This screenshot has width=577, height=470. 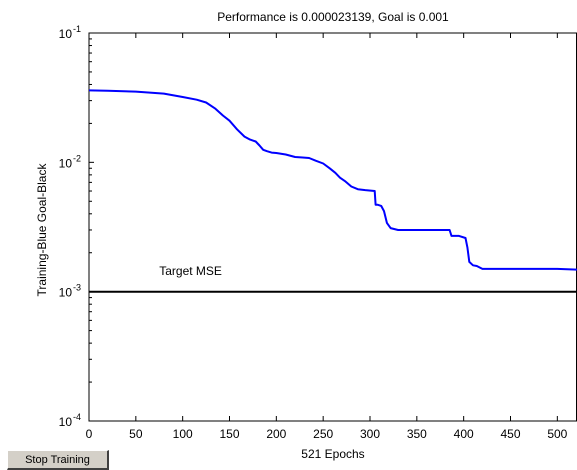 I want to click on x-tick-label: 450, so click(x=510, y=434).